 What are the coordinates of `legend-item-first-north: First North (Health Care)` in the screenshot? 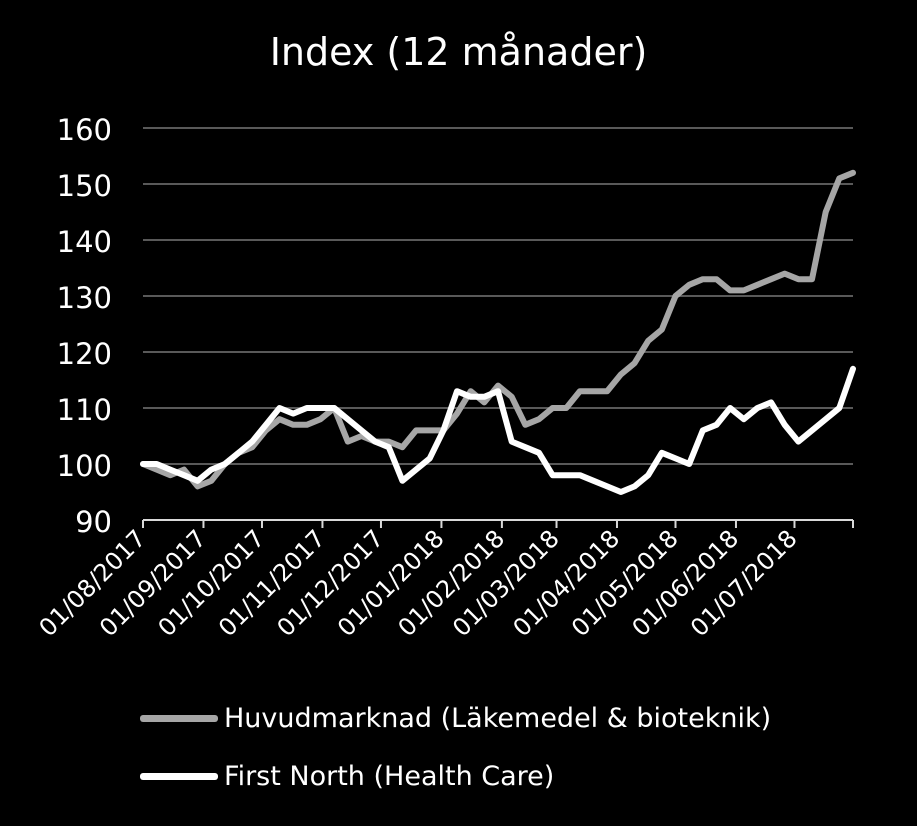 It's located at (520, 776).